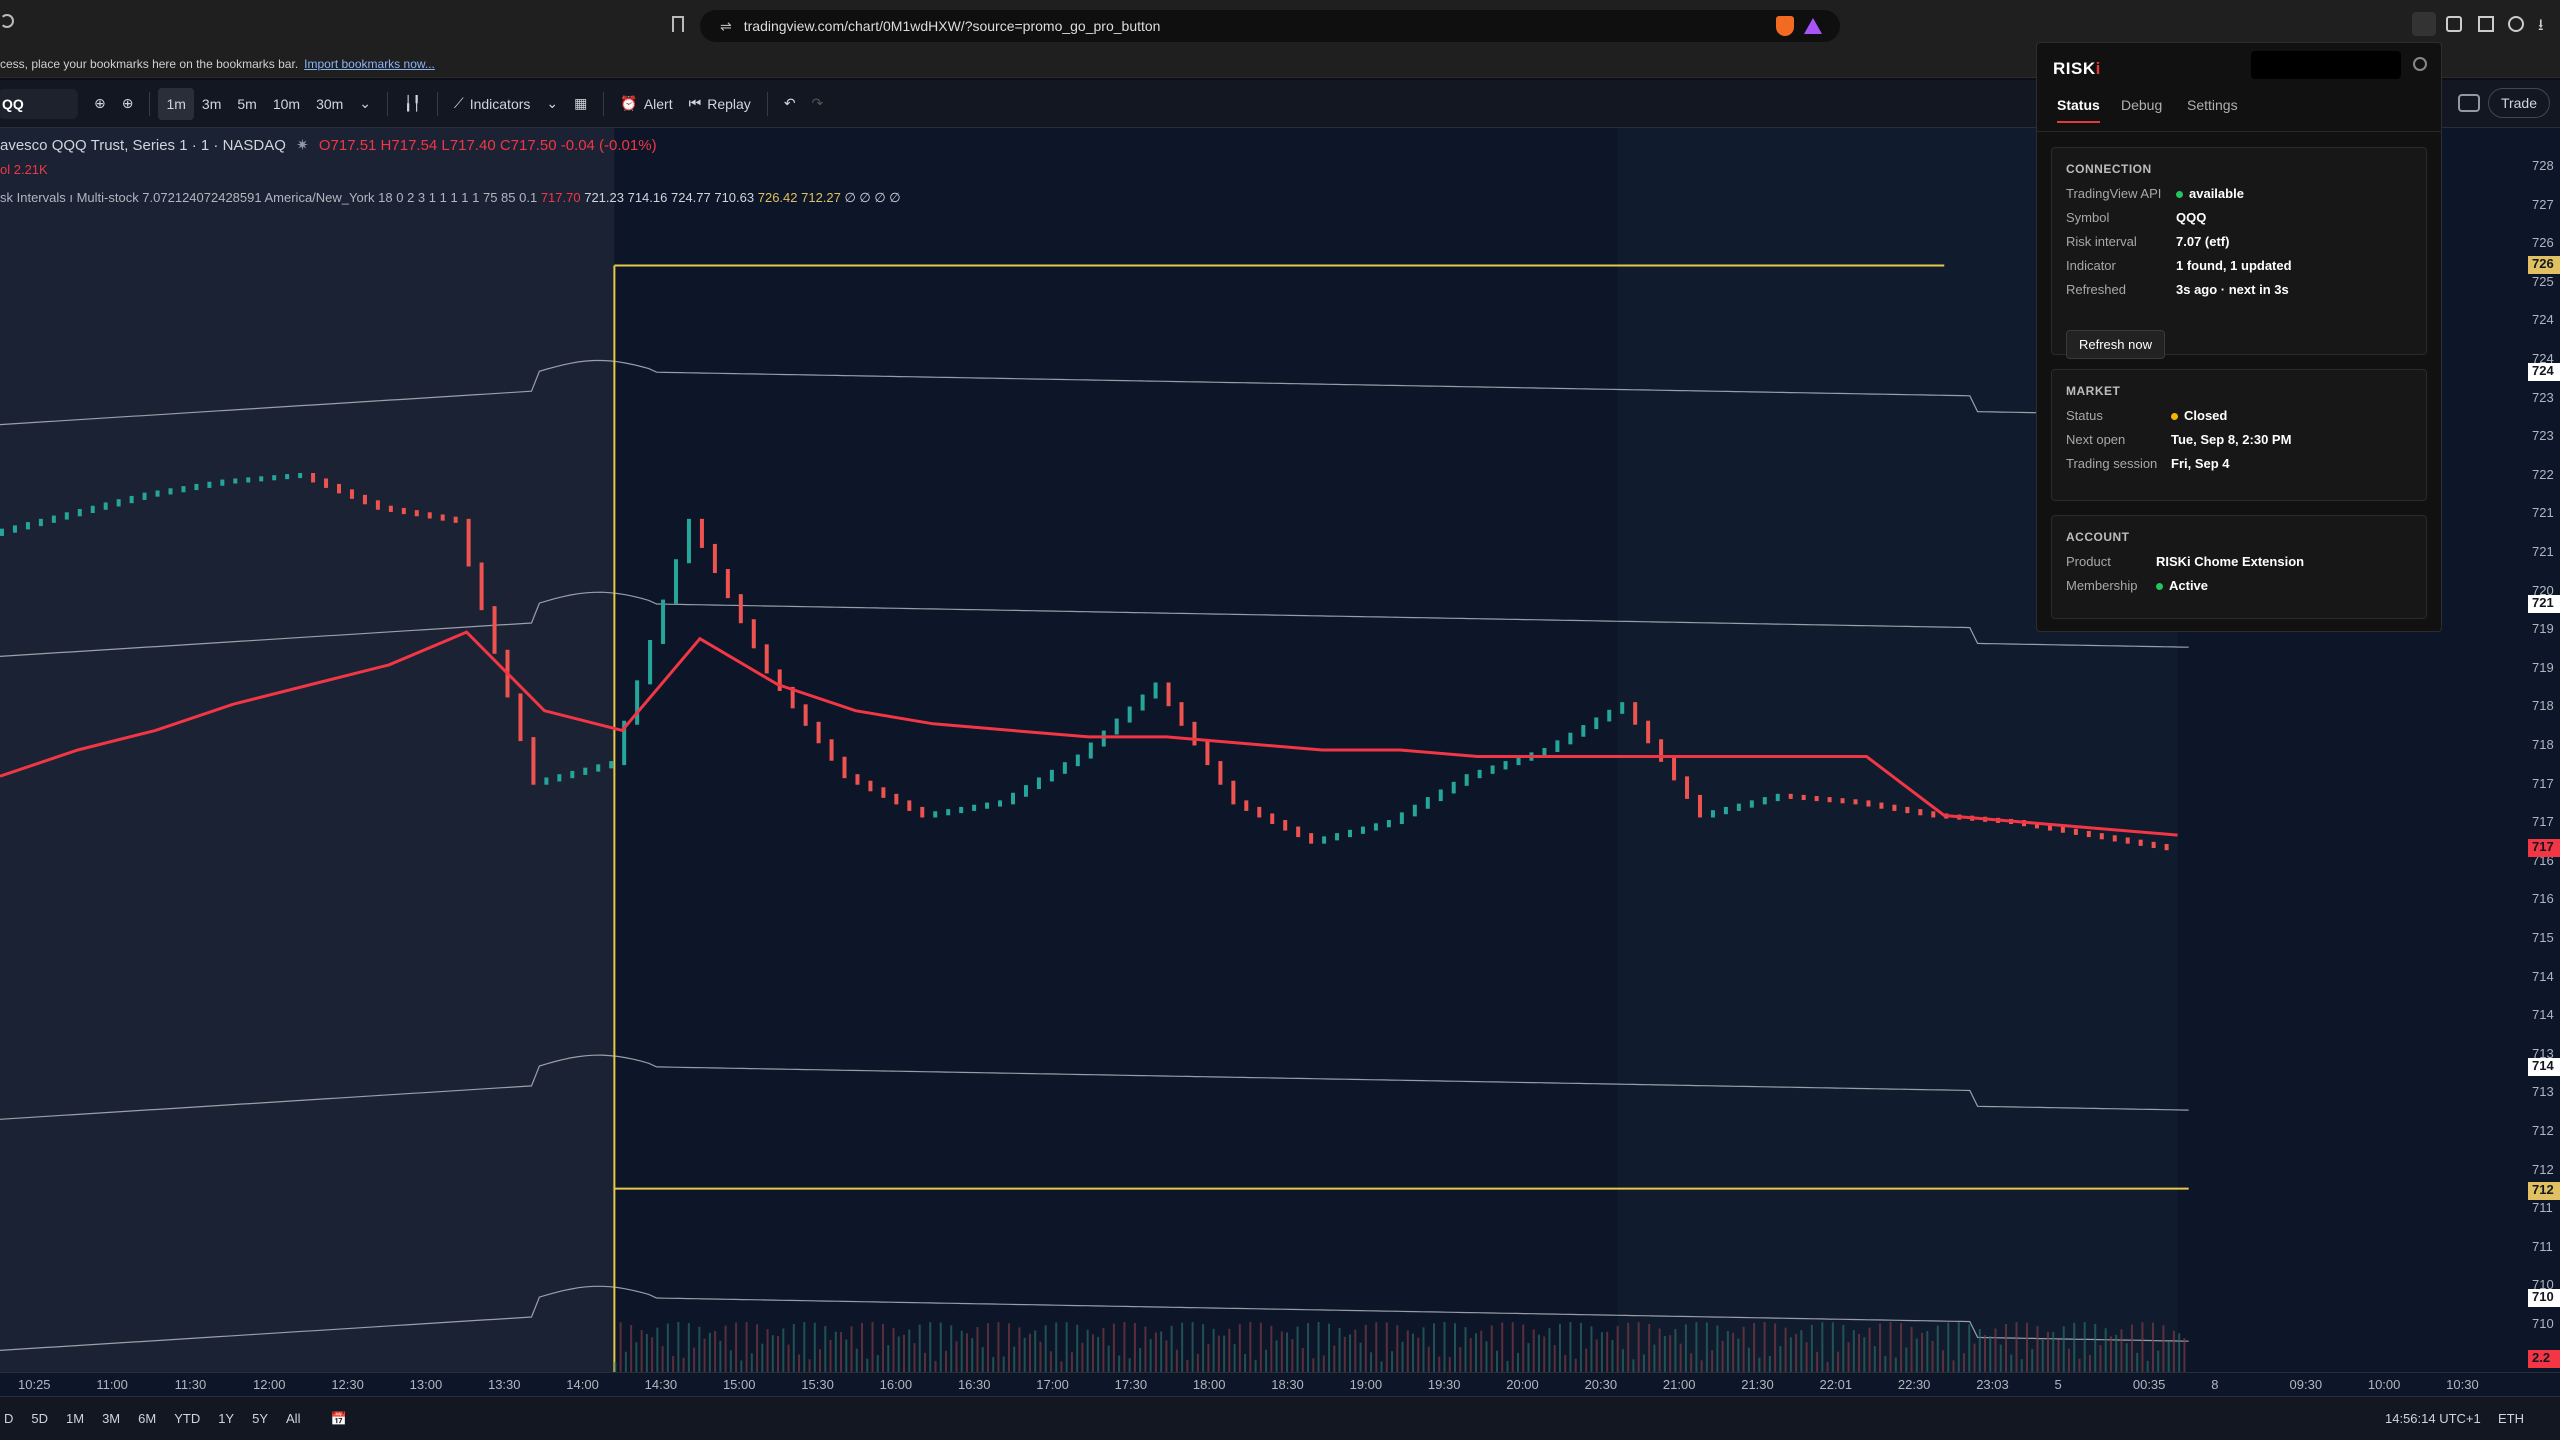  I want to click on interval-5m: 5m, so click(247, 103).